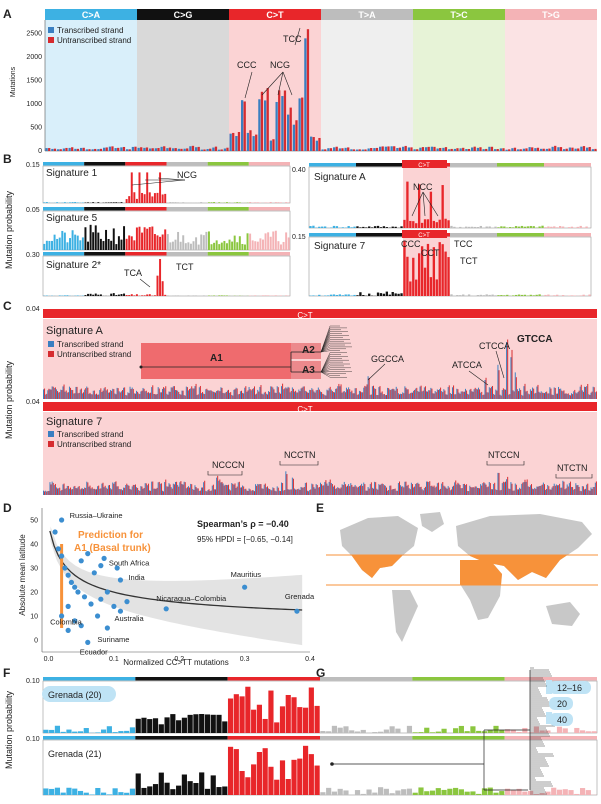 The height and width of the screenshot is (804, 601). Describe the element at coordinates (171, 179) in the screenshot. I see `sig1-ann-line` at that location.